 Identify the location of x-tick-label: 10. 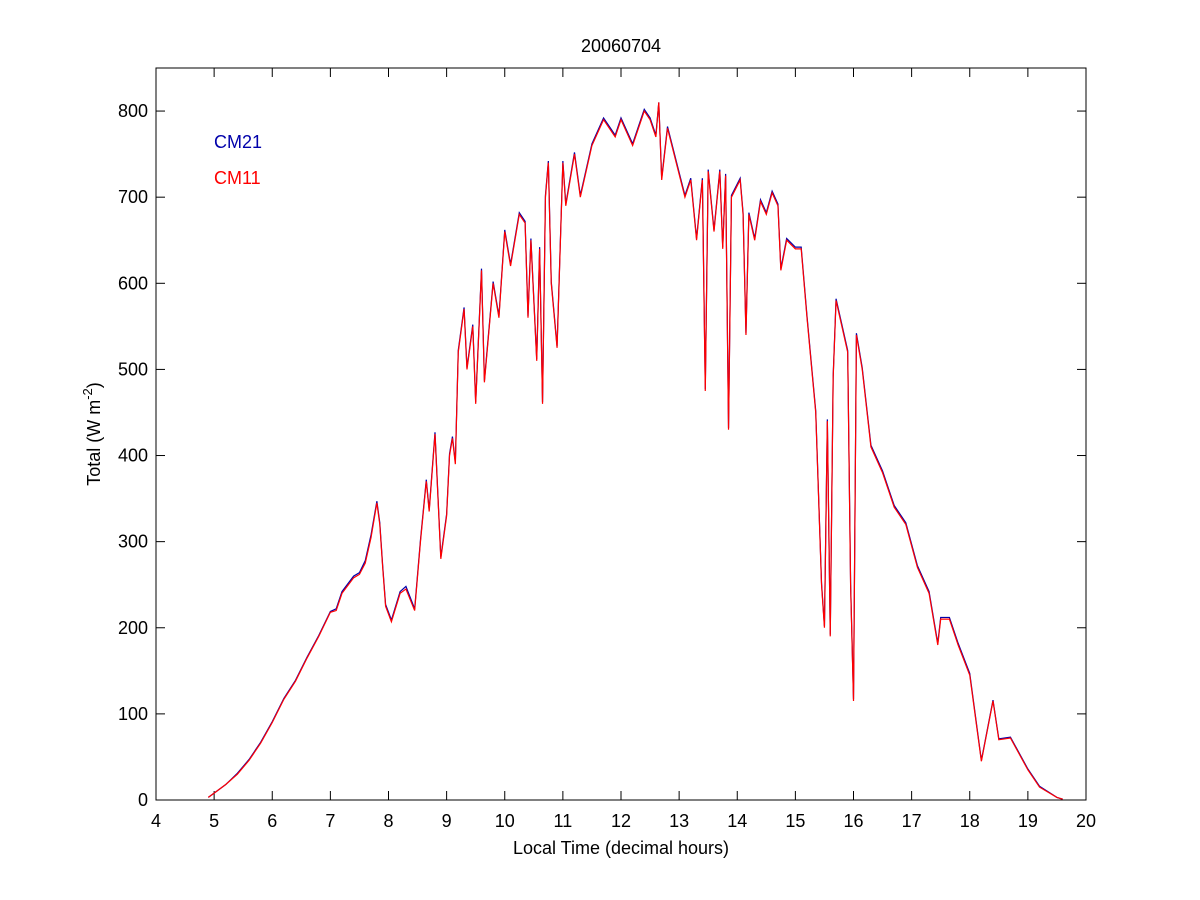
(505, 821).